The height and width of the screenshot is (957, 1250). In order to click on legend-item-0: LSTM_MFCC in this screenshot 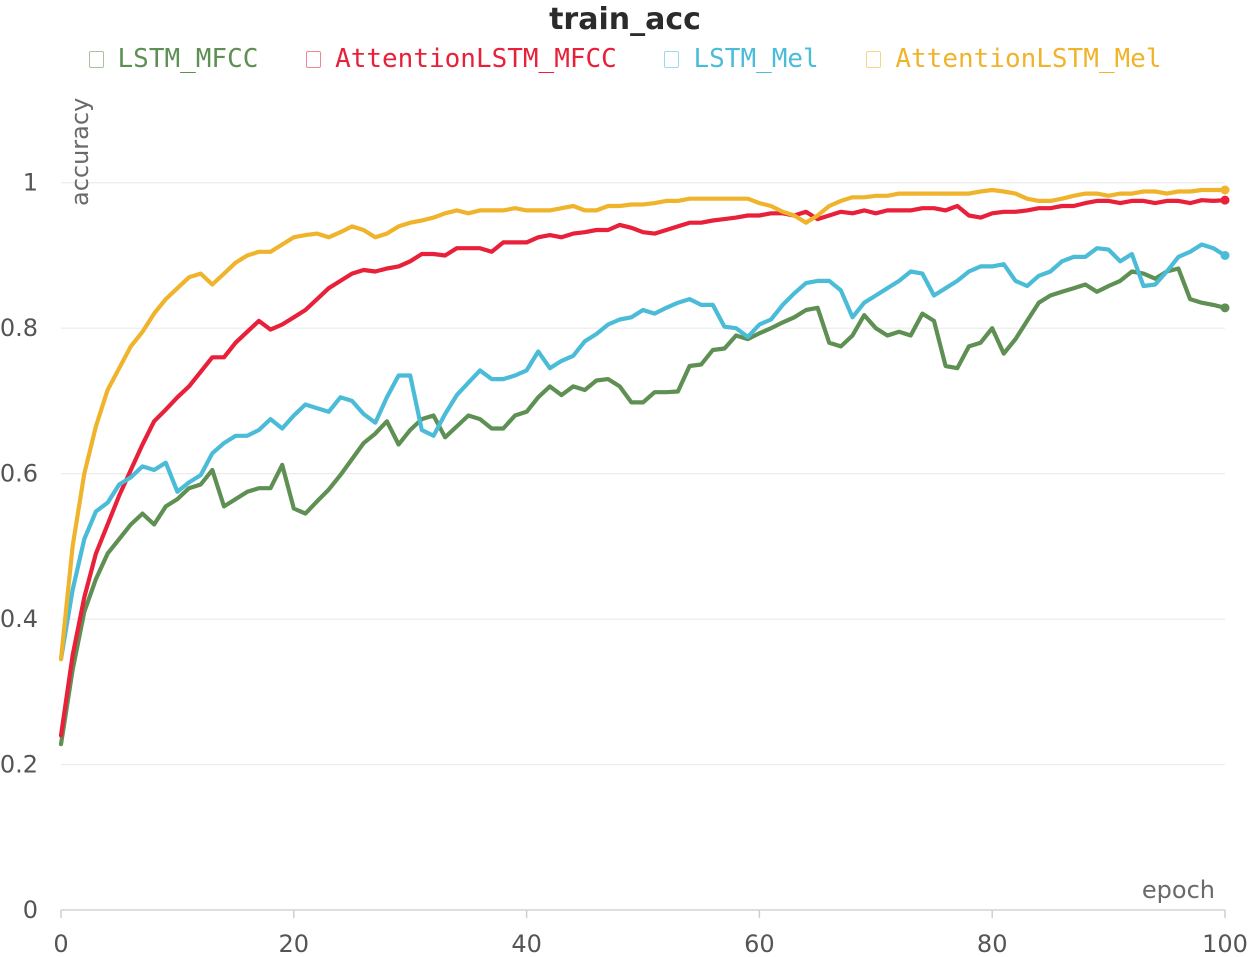, I will do `click(173, 59)`.